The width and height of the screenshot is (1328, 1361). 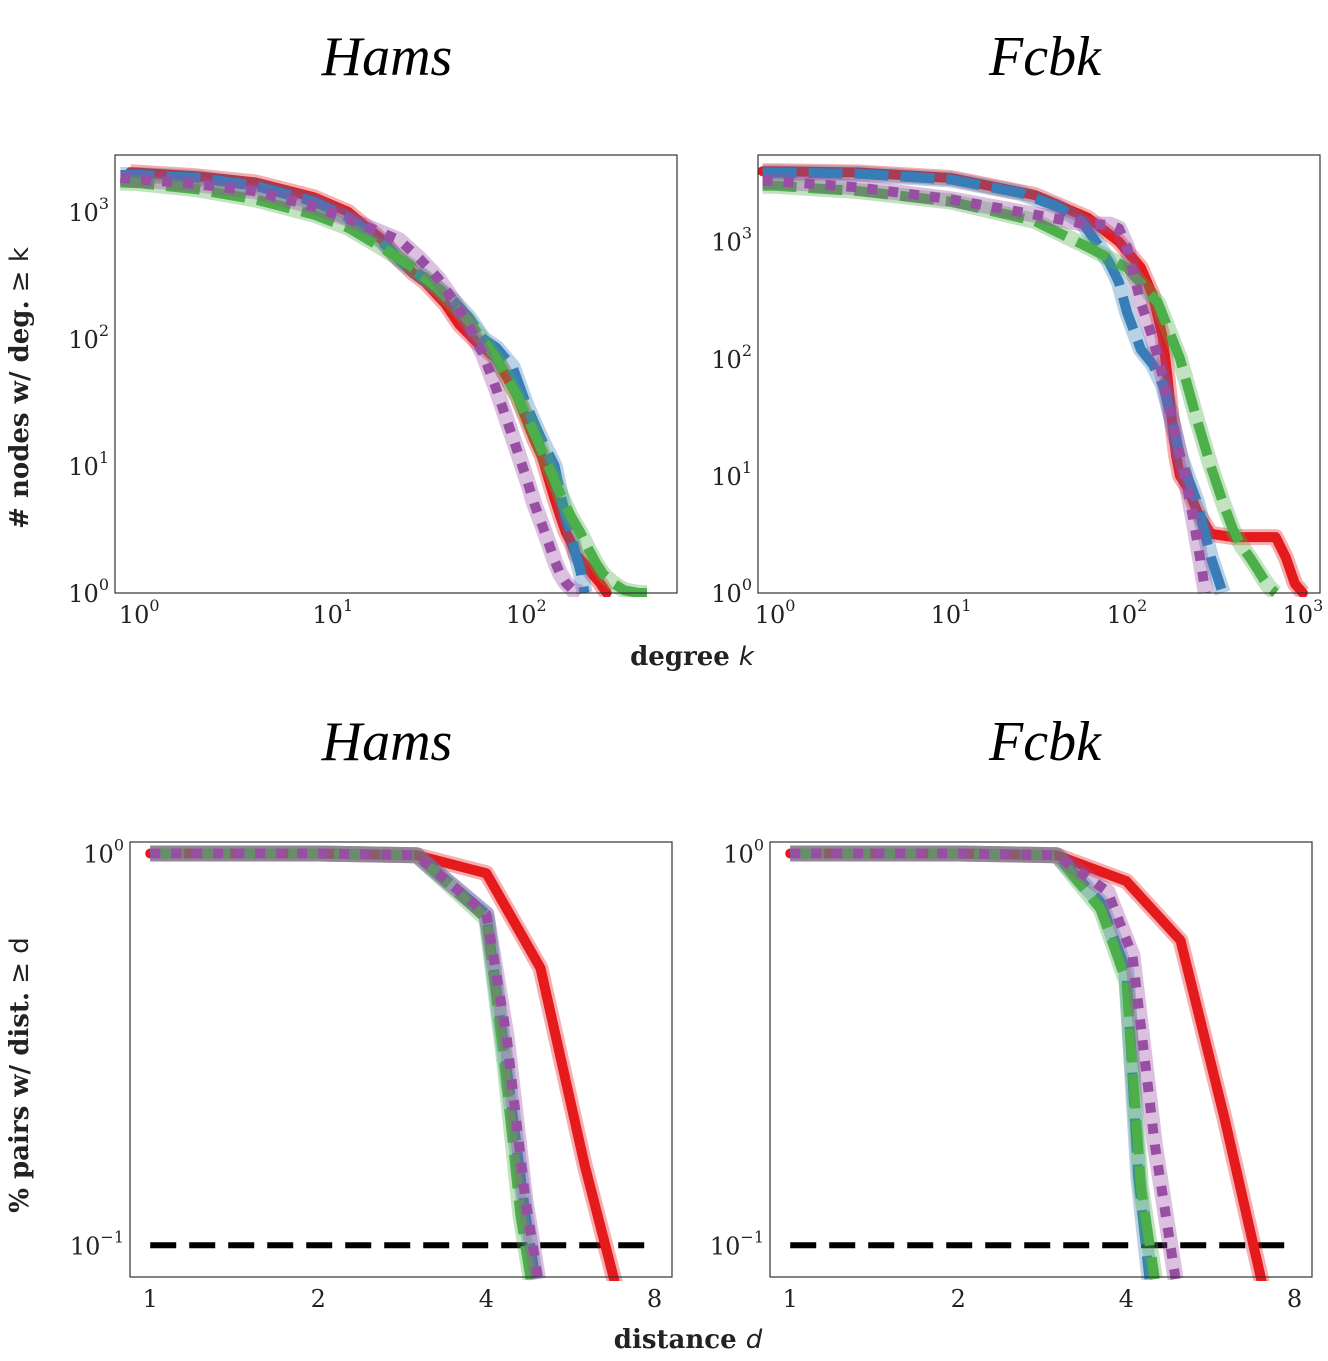 I want to click on panel-title-hams-degree: Hams, so click(x=387, y=57).